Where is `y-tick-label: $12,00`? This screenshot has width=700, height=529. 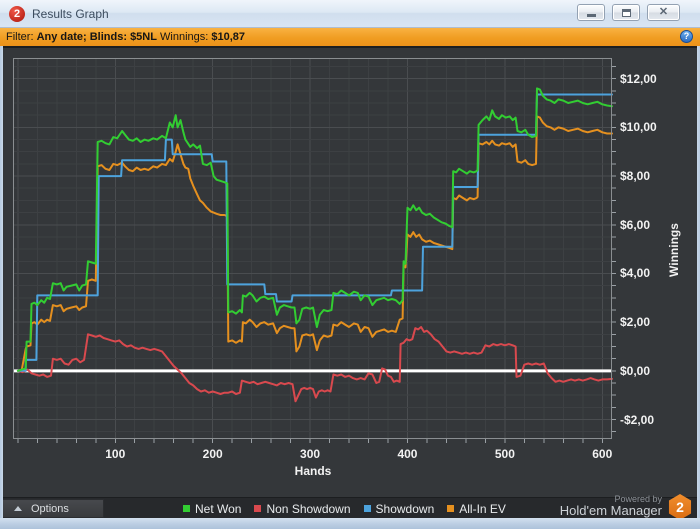
y-tick-label: $12,00 is located at coordinates (638, 78).